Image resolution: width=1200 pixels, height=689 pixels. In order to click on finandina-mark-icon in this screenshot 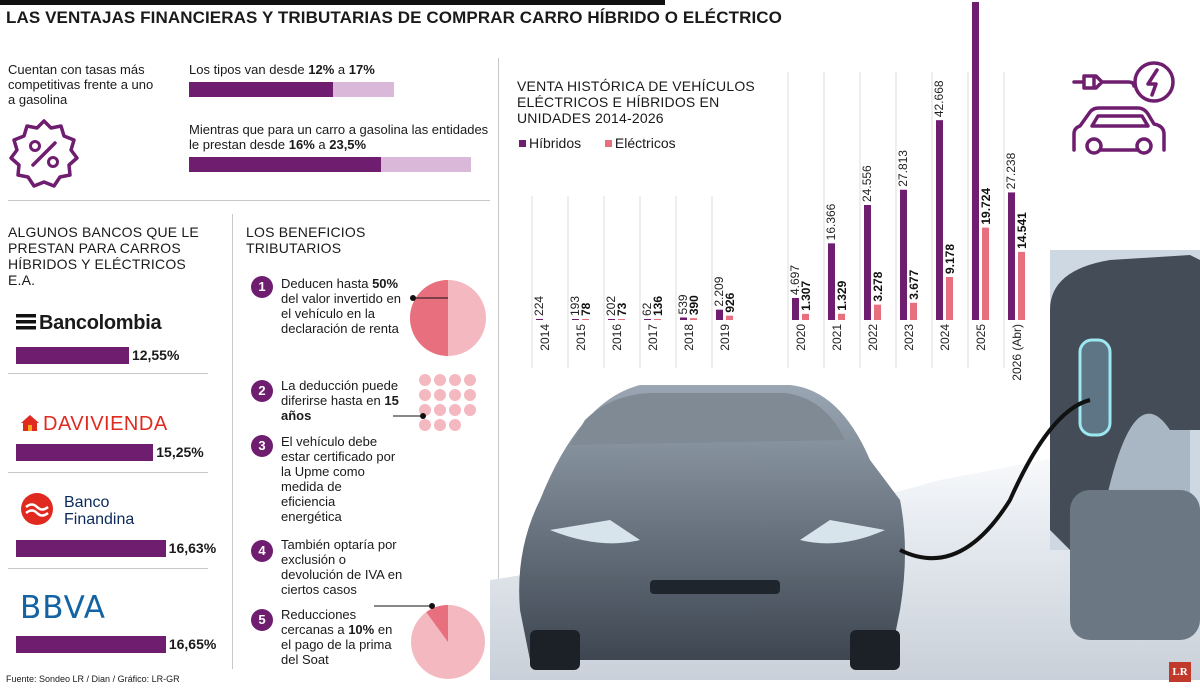, I will do `click(37, 509)`.